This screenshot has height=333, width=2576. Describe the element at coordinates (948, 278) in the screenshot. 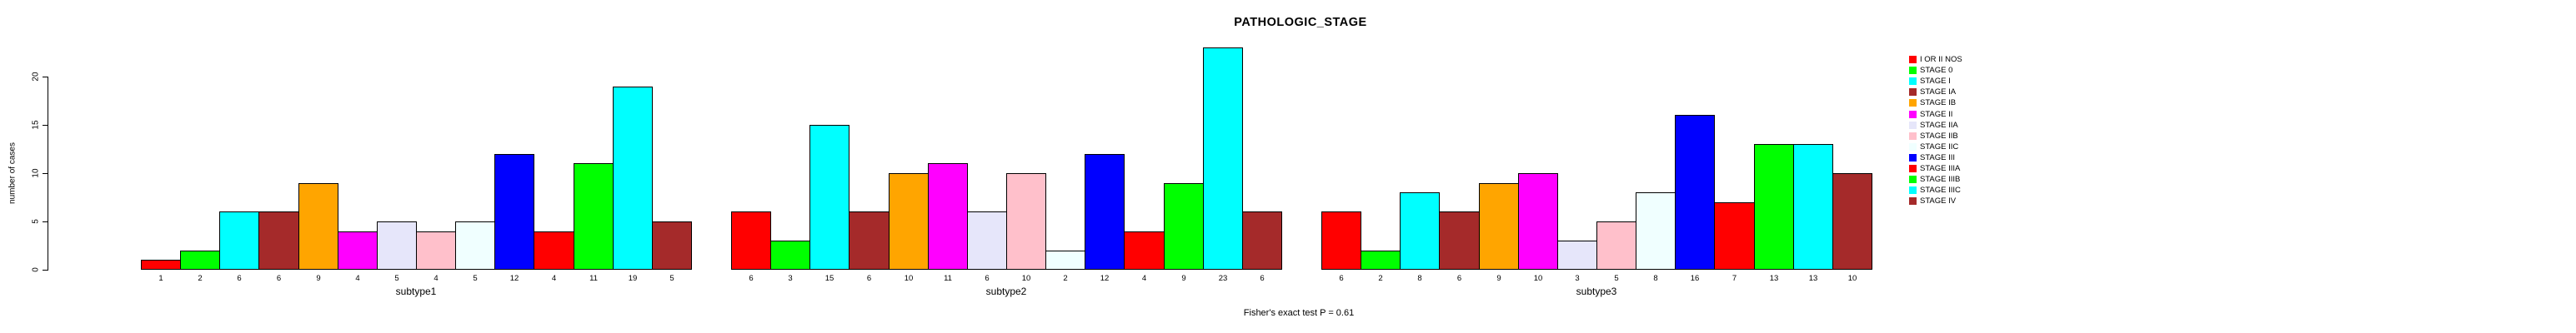

I see `bar-value-label: 11` at that location.